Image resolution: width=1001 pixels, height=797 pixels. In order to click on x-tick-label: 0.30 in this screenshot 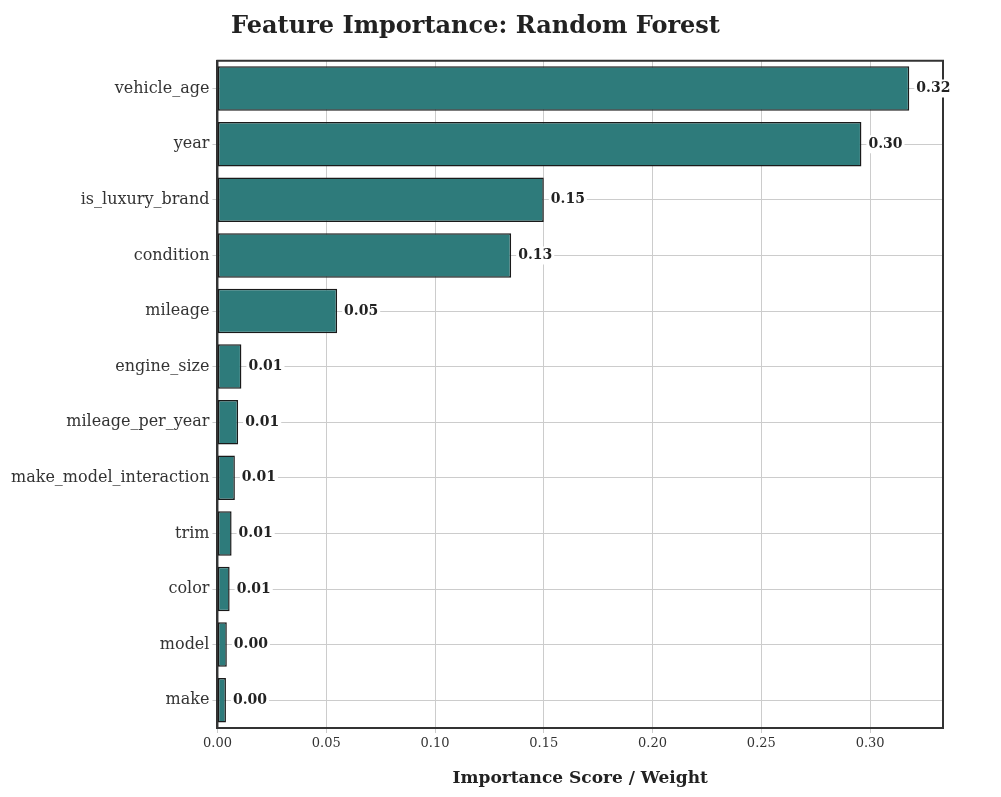, I will do `click(870, 743)`.